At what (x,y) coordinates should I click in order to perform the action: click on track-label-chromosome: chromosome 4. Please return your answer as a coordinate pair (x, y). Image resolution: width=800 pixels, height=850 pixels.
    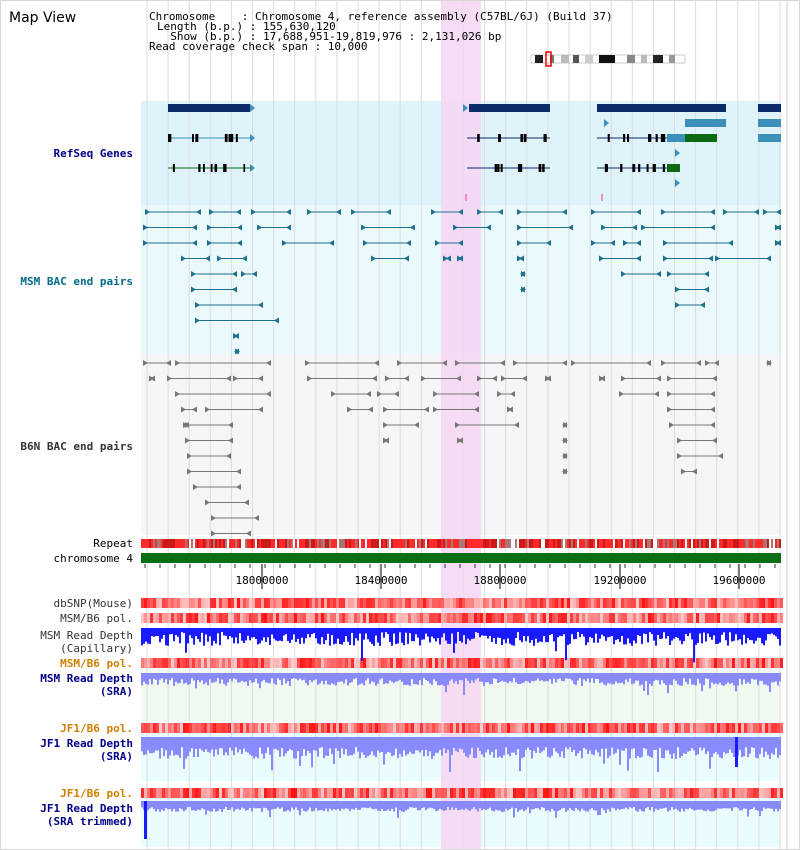
    Looking at the image, I should click on (93, 558).